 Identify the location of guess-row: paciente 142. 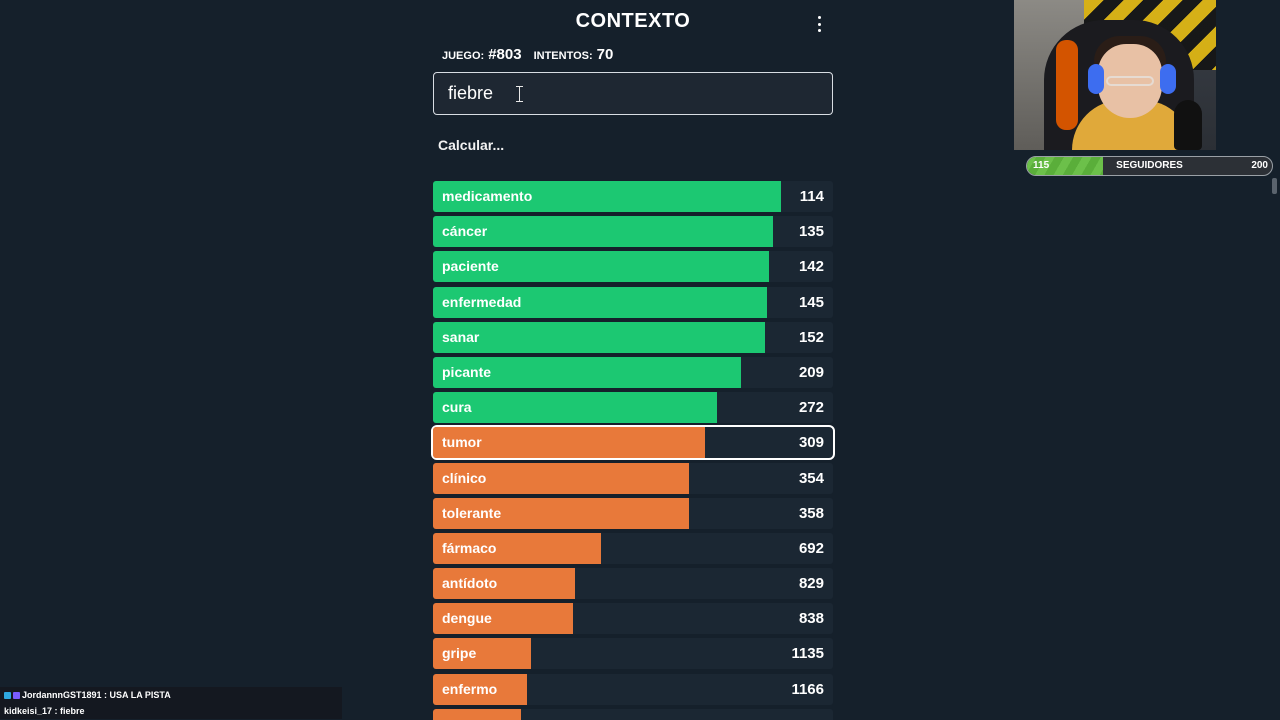
(633, 267).